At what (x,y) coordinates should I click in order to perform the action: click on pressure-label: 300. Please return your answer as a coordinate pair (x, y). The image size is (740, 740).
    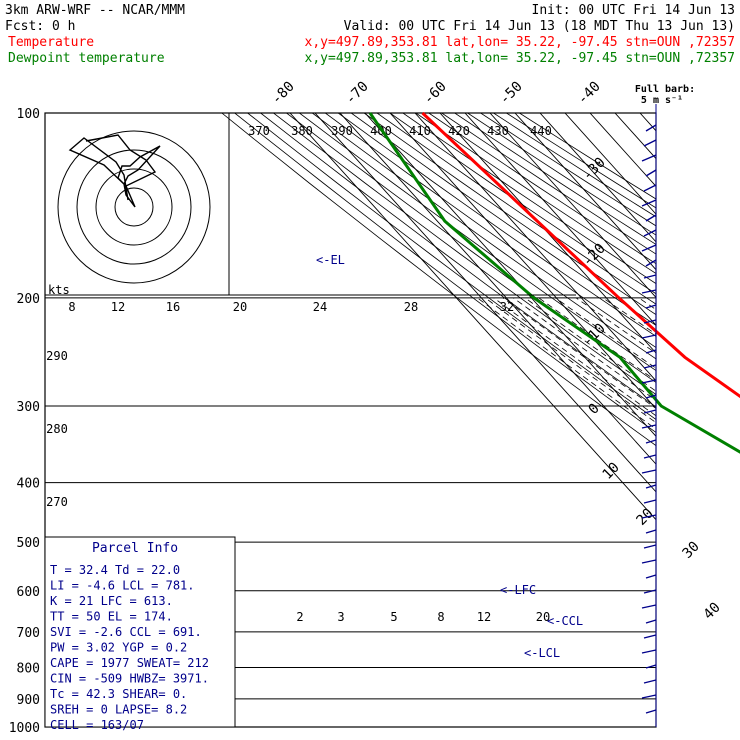
    Looking at the image, I should click on (28, 407).